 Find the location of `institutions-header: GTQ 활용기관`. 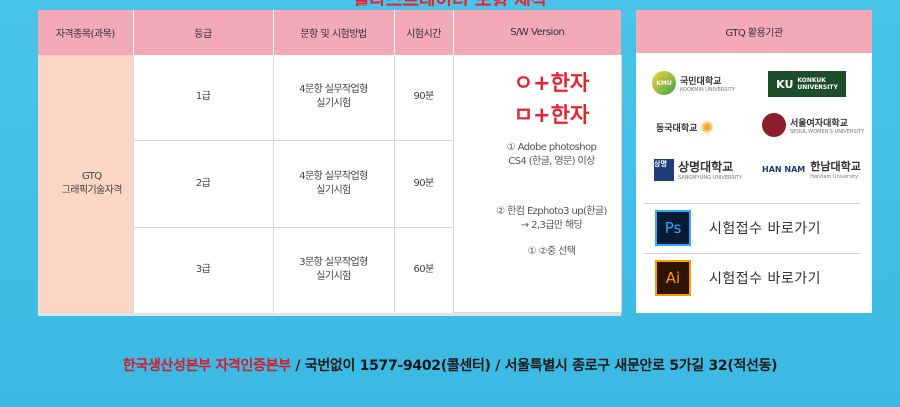

institutions-header: GTQ 활용기관 is located at coordinates (754, 31).